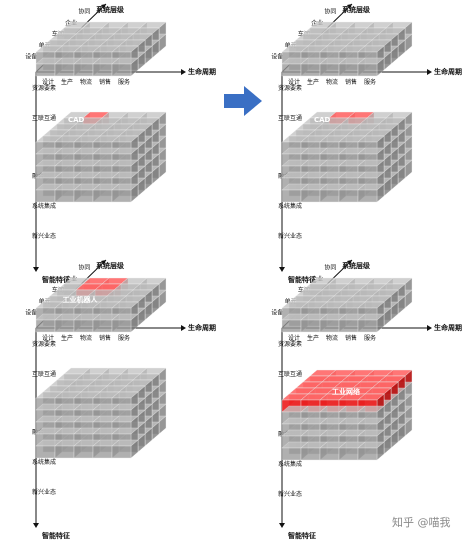 The width and height of the screenshot is (474, 541). I want to click on watermark: 知乎 @喵我, so click(421, 522).